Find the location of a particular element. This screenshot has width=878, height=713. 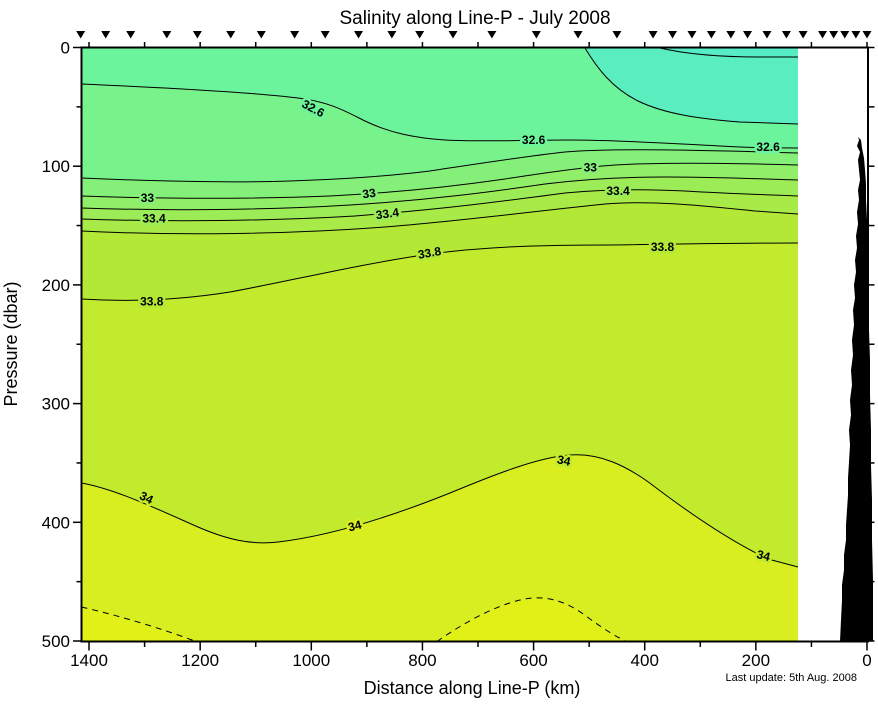

y-tick-label: 400 is located at coordinates (56, 522).